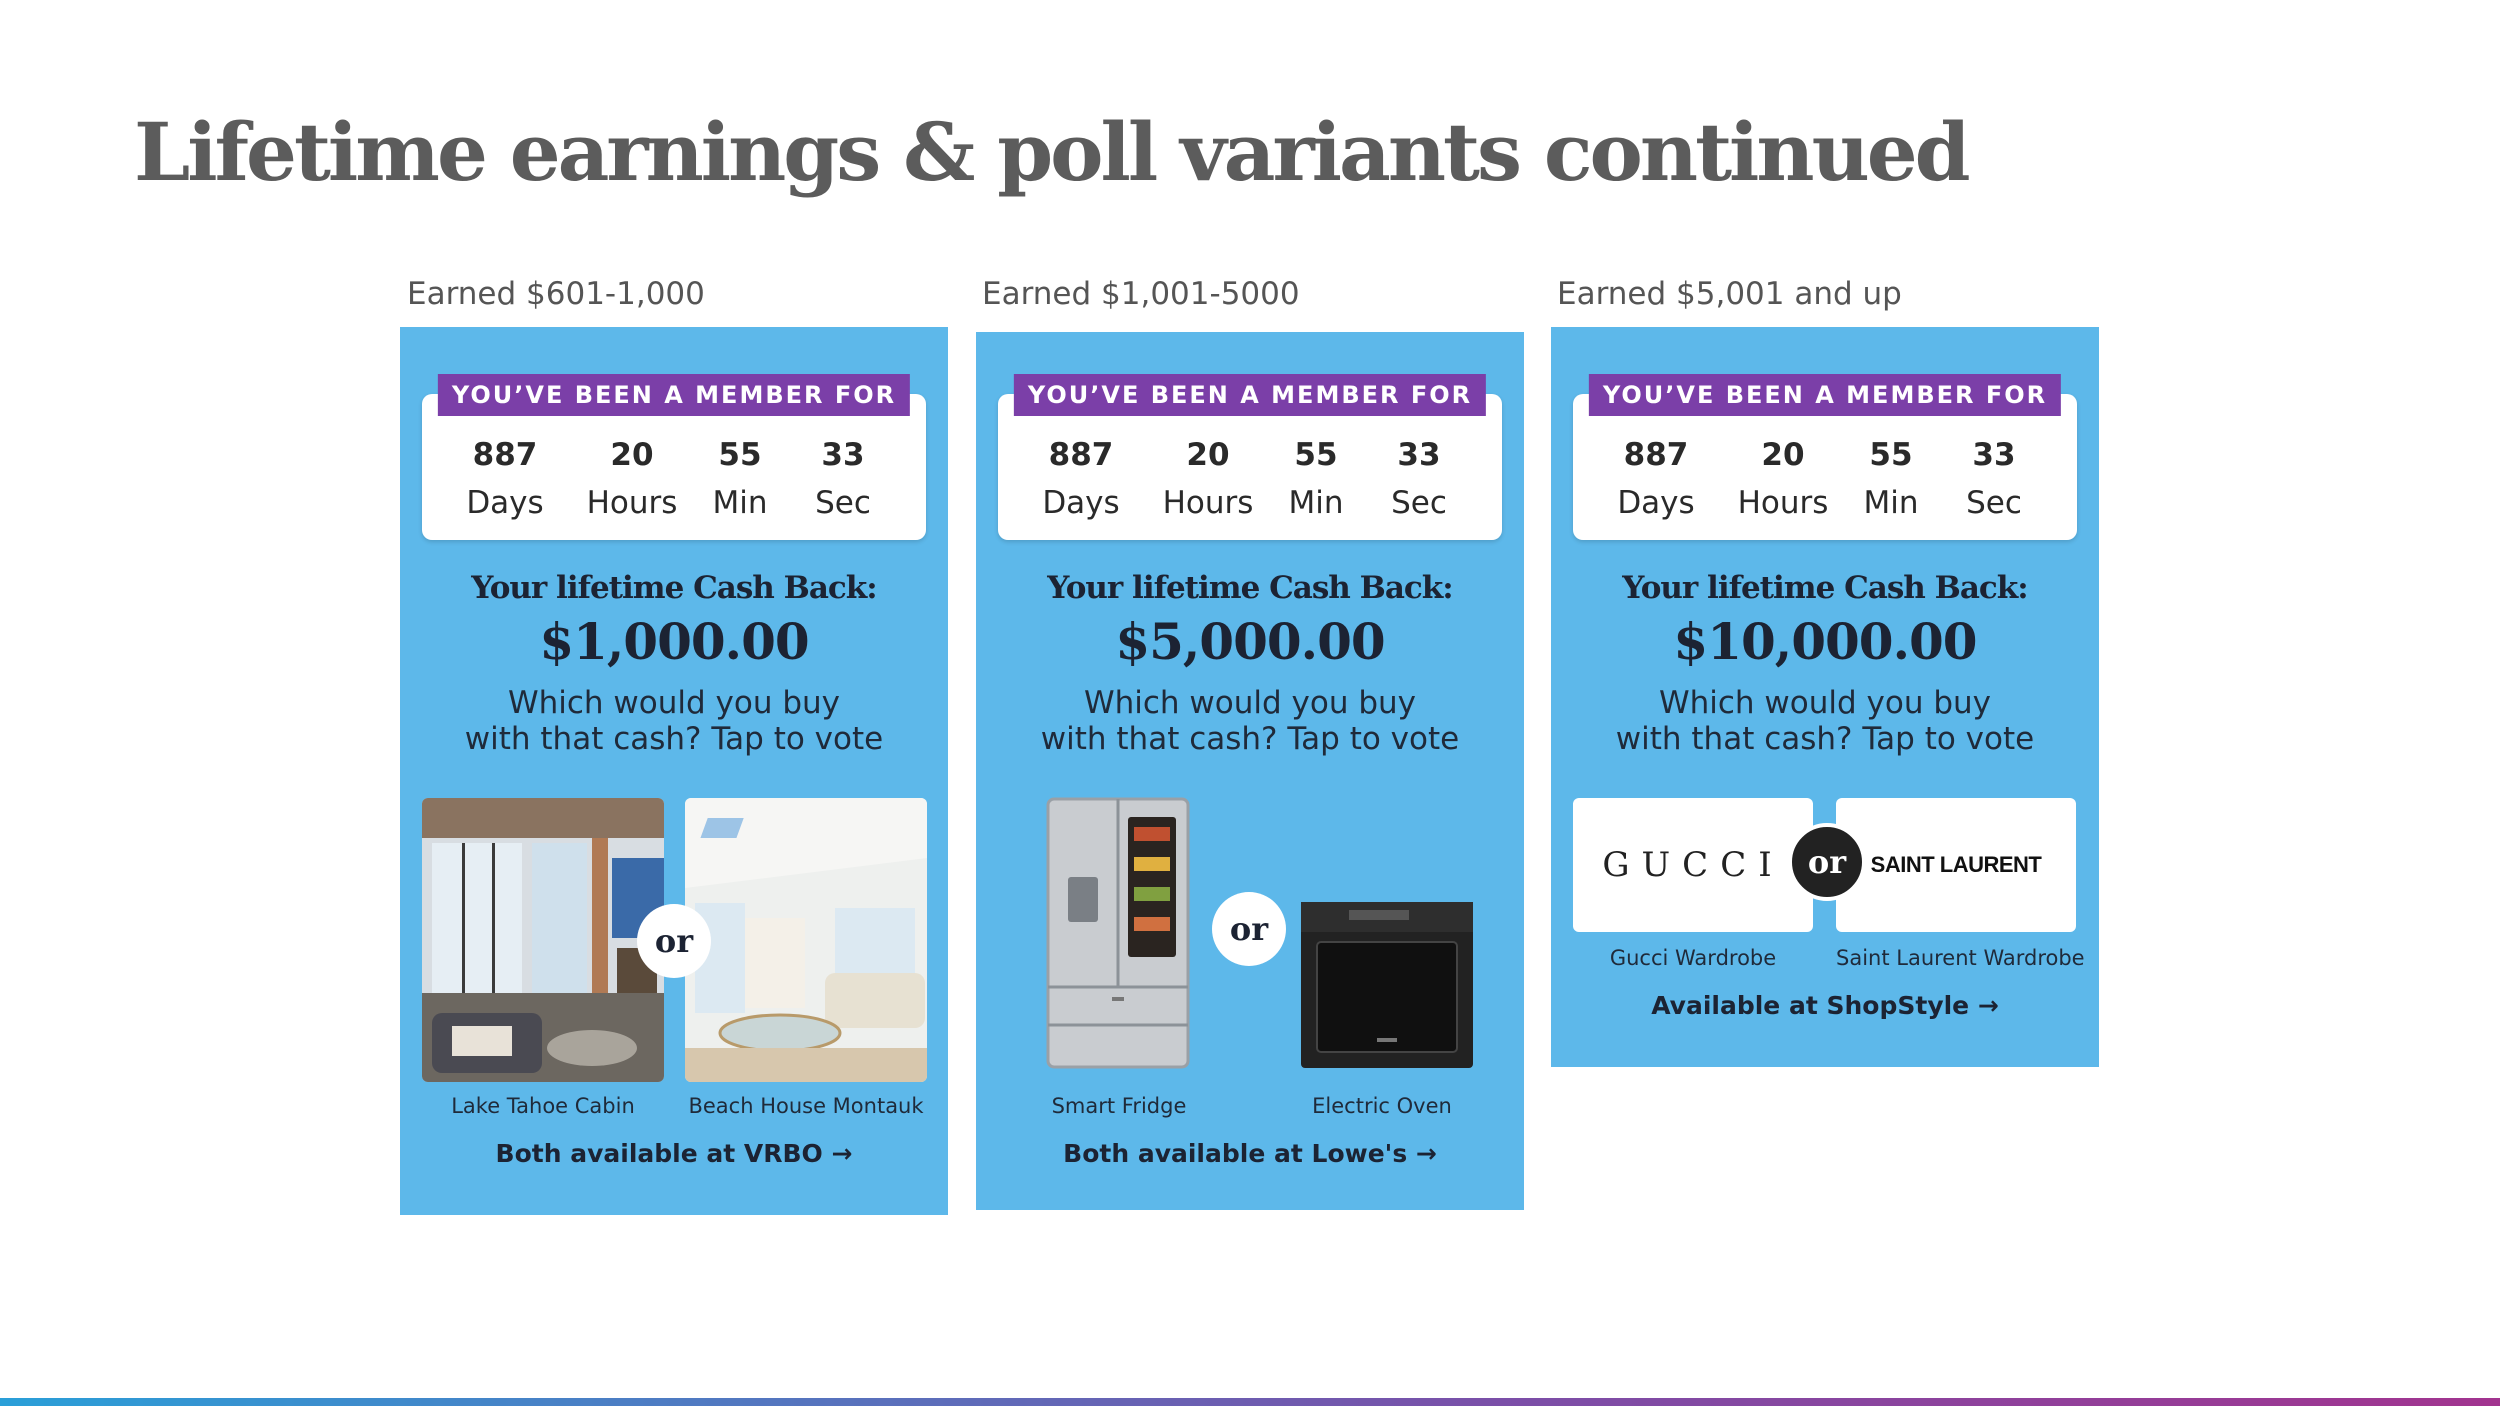  I want to click on smart-fridge-image, so click(1118, 933).